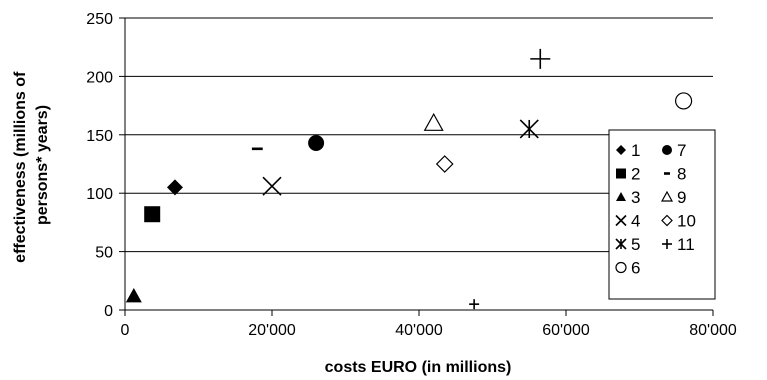 The width and height of the screenshot is (767, 380). I want to click on legend-label-6: 6, so click(635, 268).